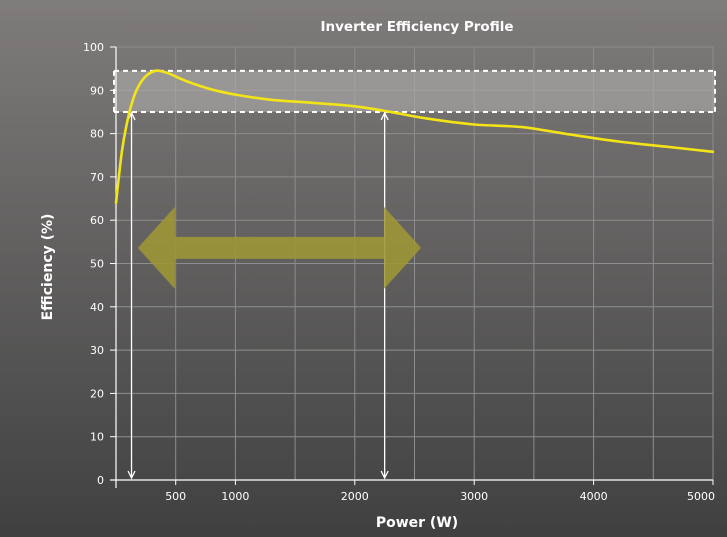 The height and width of the screenshot is (537, 727). Describe the element at coordinates (416, 27) in the screenshot. I see `chart-title: Inverter Efficiency Profile` at that location.